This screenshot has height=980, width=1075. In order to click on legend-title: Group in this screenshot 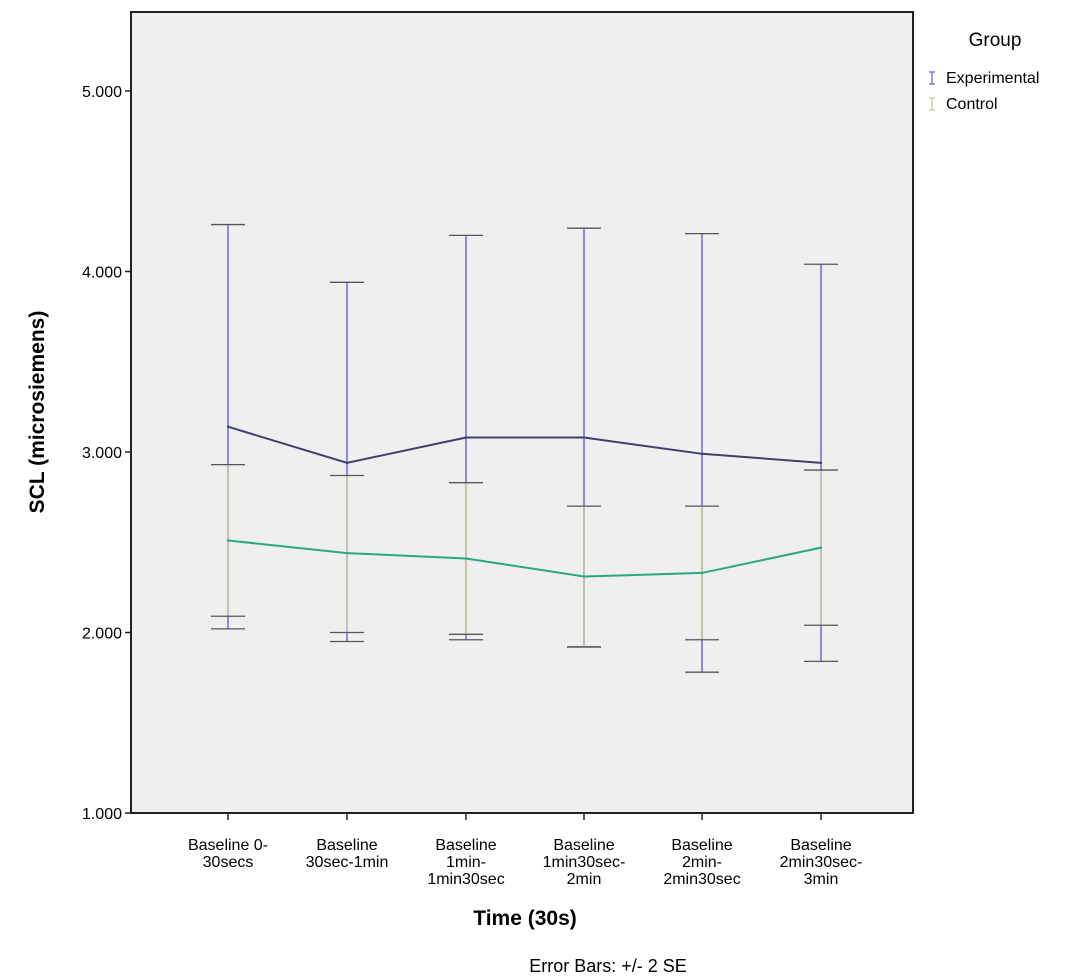, I will do `click(995, 40)`.